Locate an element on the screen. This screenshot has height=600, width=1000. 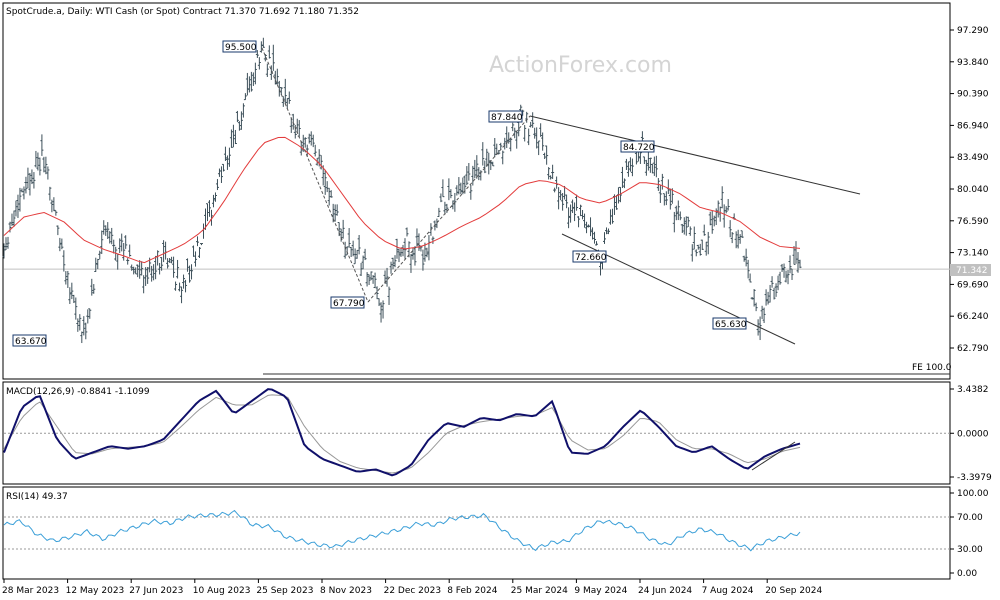
annotation-label: 87.840 is located at coordinates (507, 118).